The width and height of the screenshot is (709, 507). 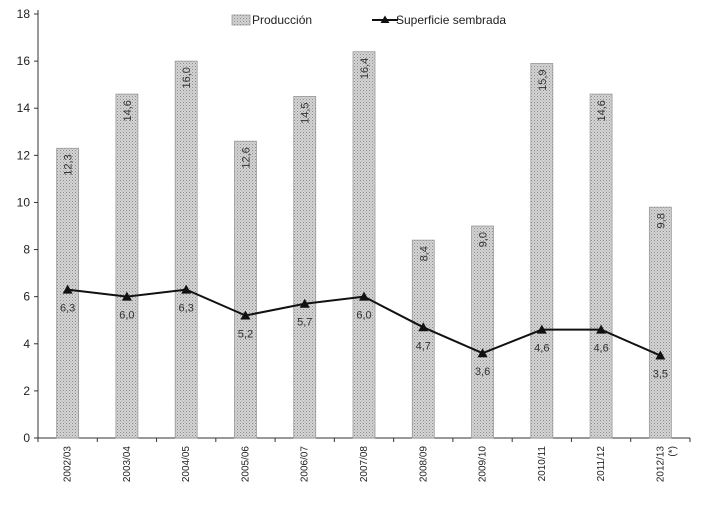 I want to click on legend-bar-swatch, so click(x=241, y=20).